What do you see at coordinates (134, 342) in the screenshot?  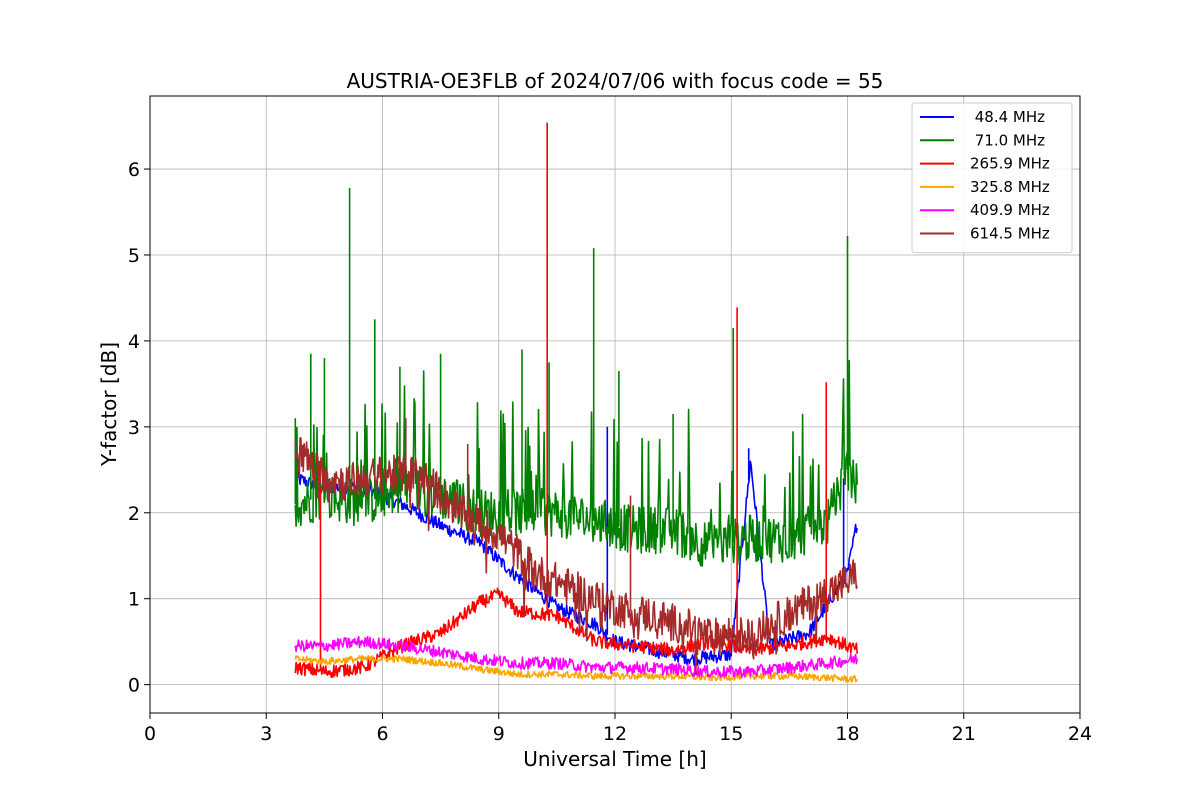 I see `y-tick-label: 4` at bounding box center [134, 342].